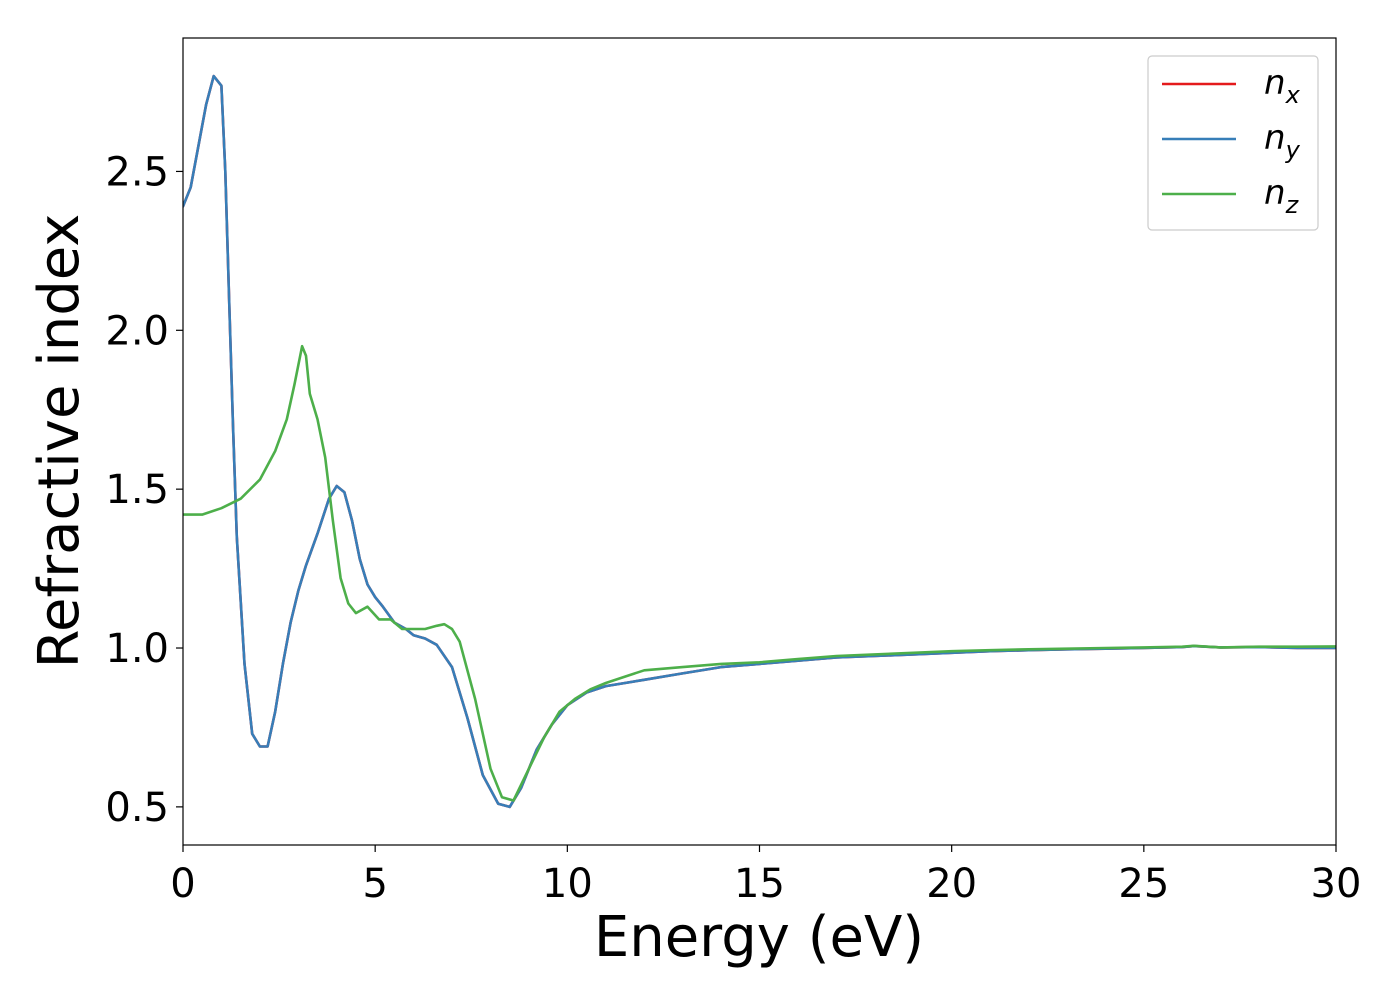 This screenshot has height=1000, width=1400. Describe the element at coordinates (1292, 205) in the screenshot. I see `legend-label-subscript: z` at that location.